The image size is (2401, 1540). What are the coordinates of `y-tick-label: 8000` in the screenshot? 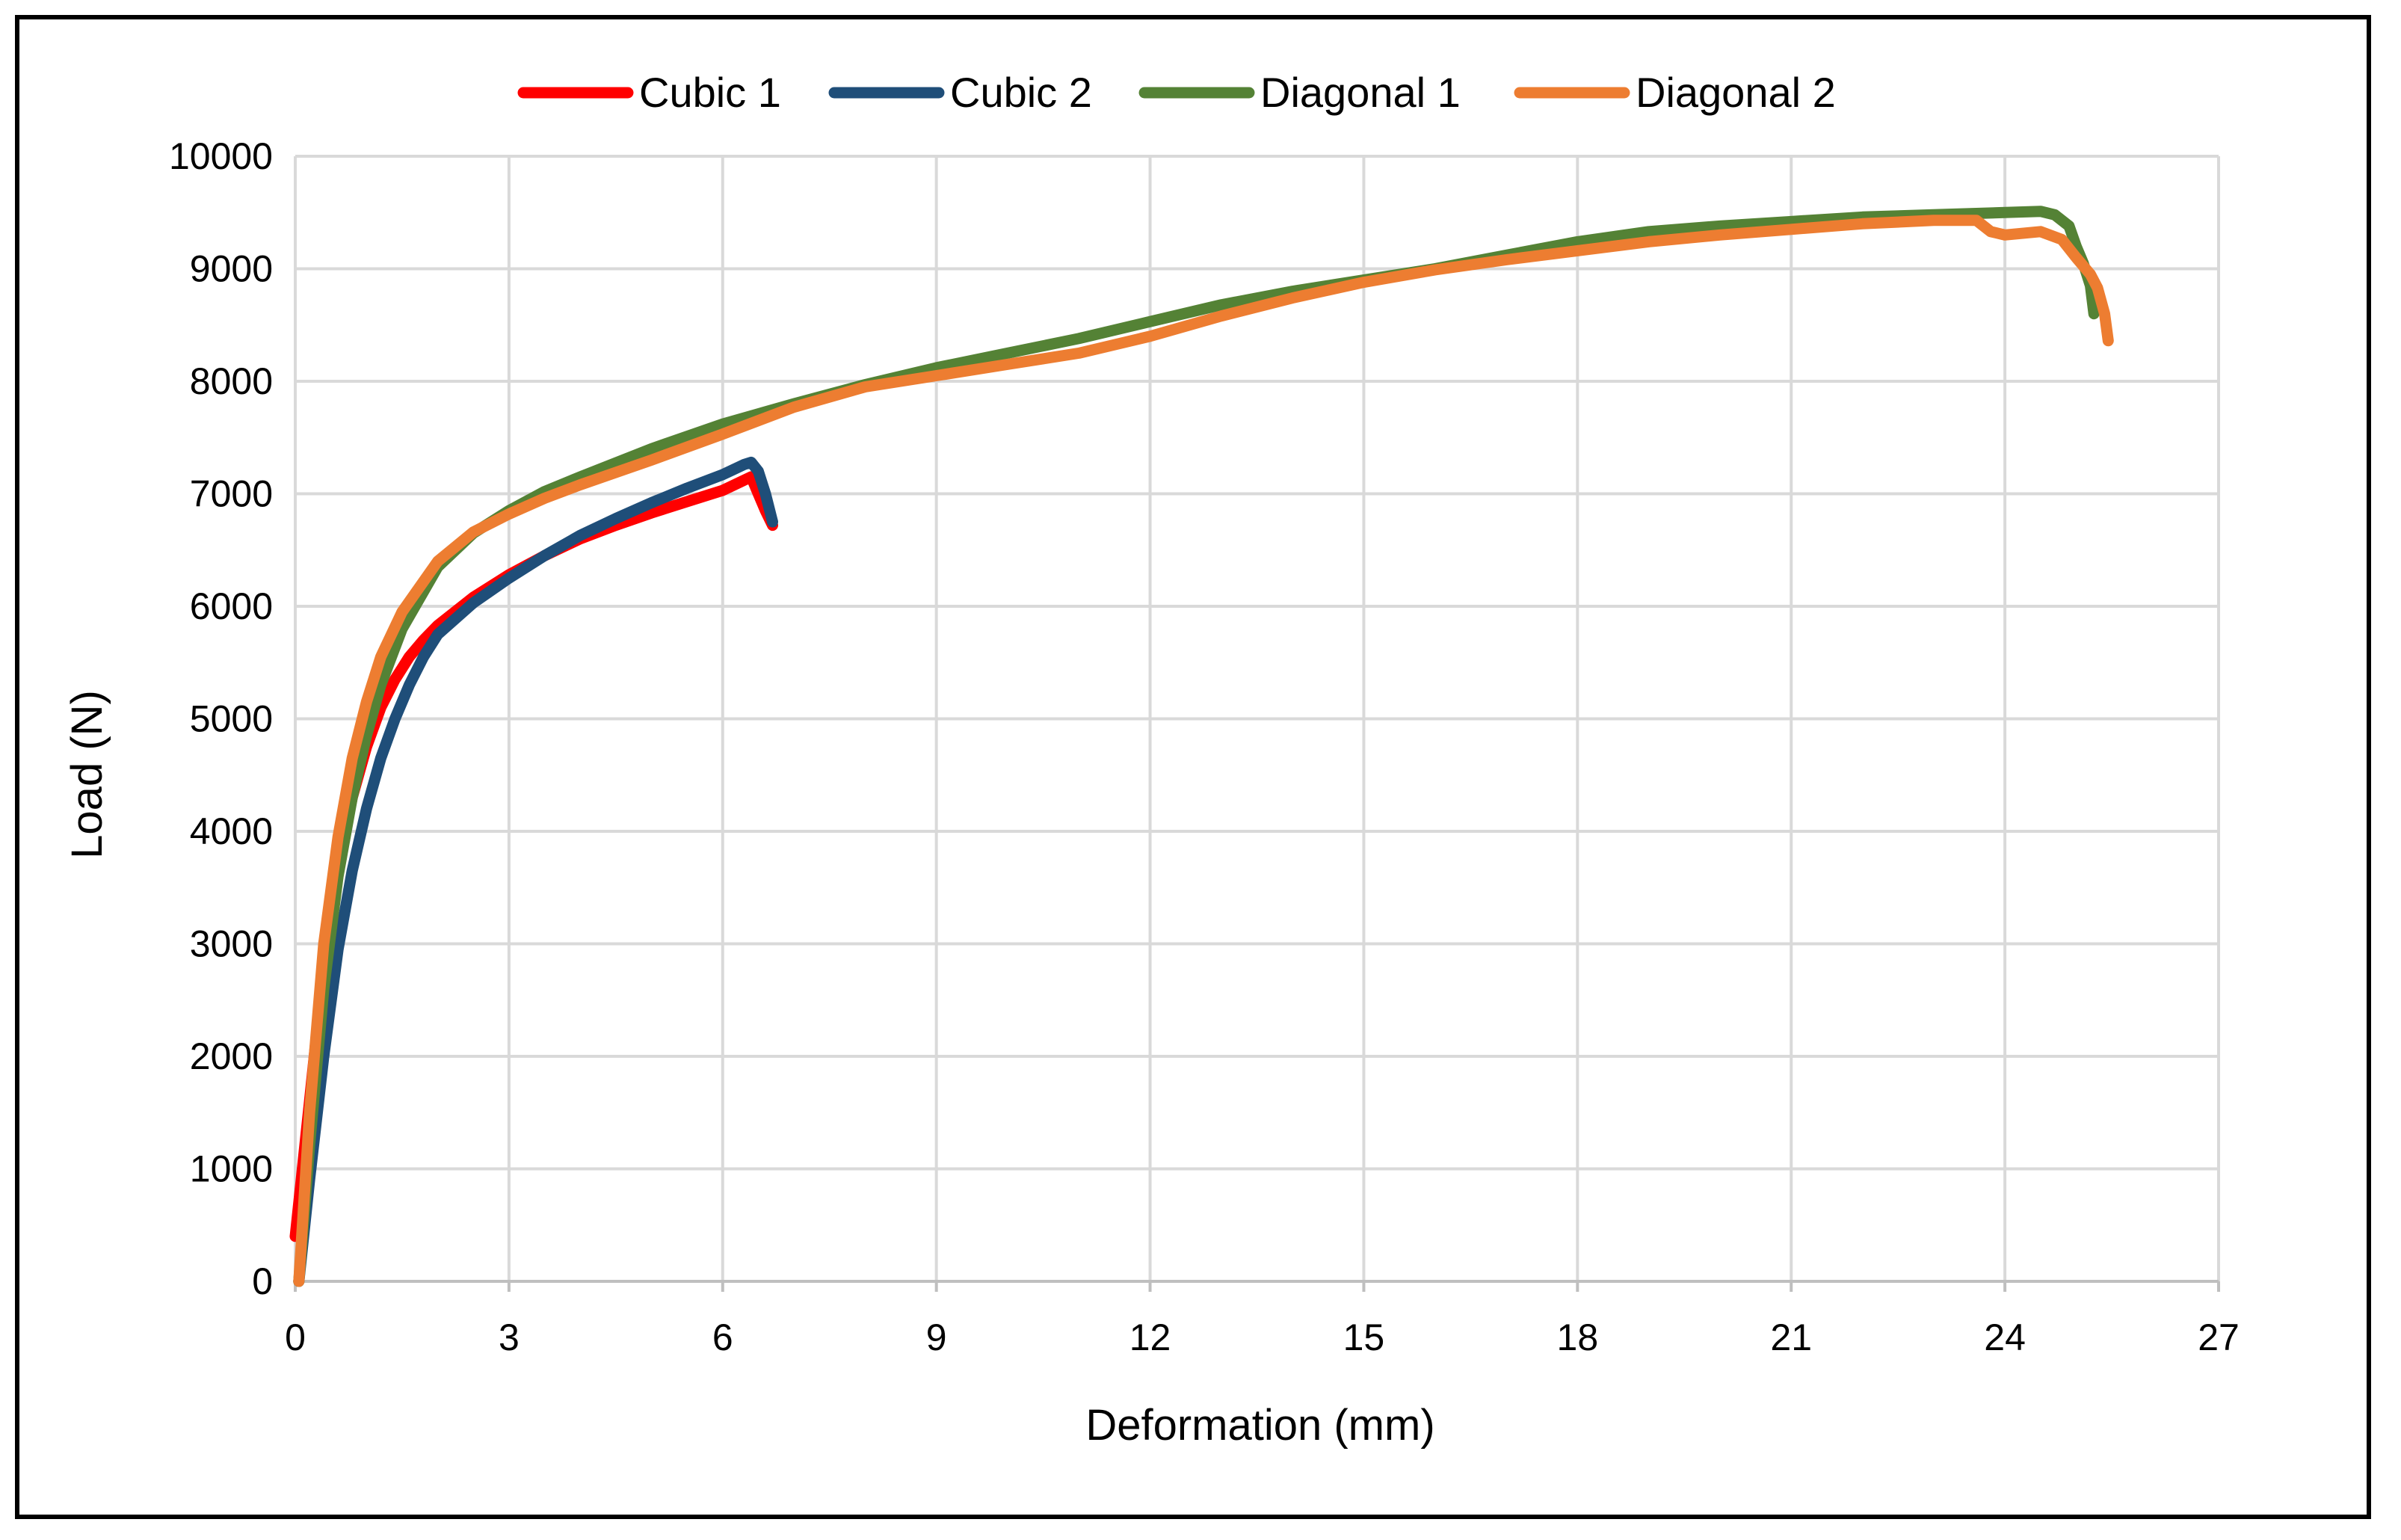 It's located at (232, 381).